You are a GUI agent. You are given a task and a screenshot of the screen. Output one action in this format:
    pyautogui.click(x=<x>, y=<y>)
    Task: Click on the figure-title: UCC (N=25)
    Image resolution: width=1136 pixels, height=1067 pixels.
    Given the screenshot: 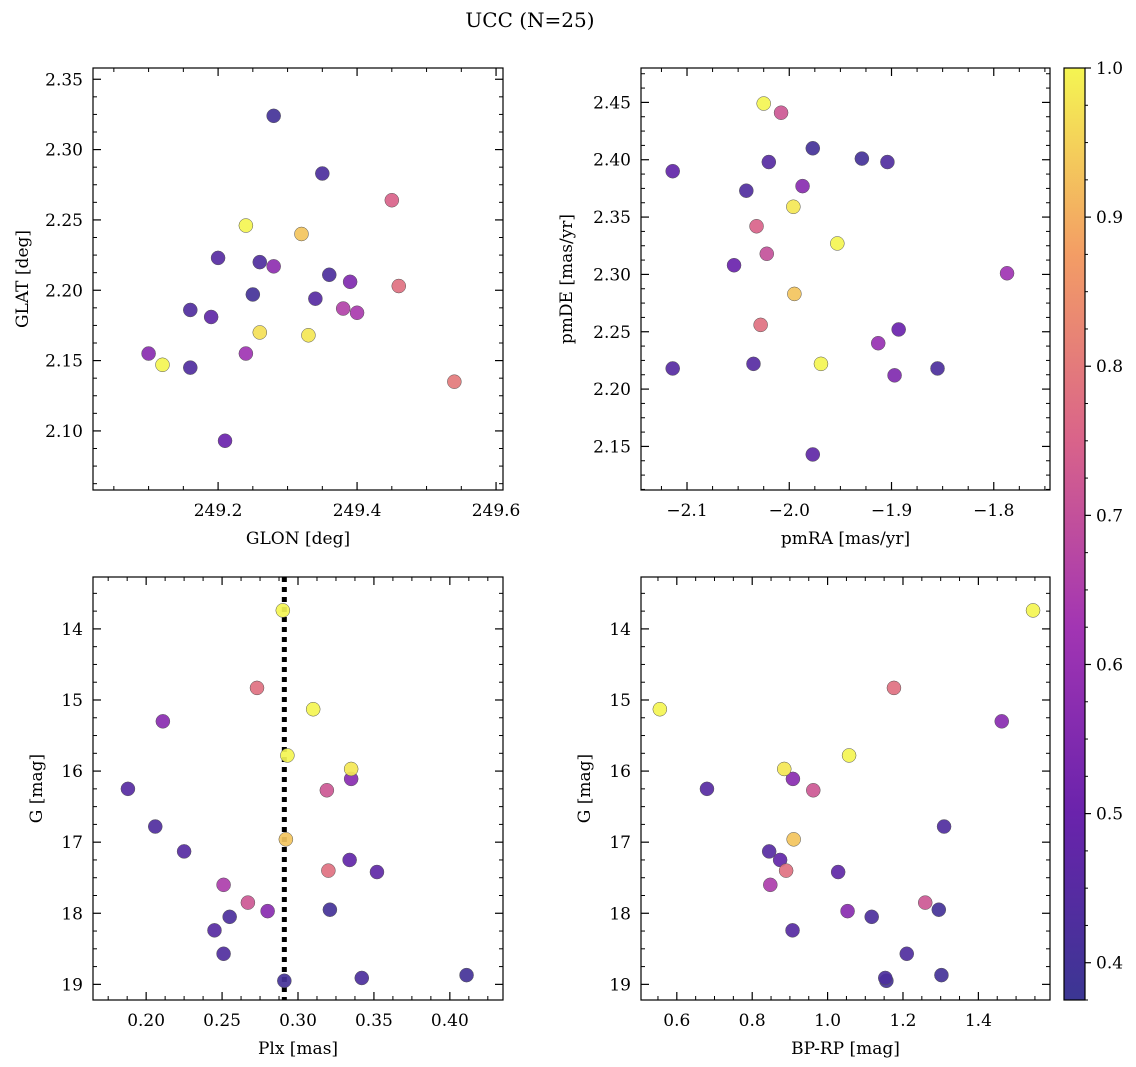 What is the action you would take?
    pyautogui.click(x=529, y=20)
    